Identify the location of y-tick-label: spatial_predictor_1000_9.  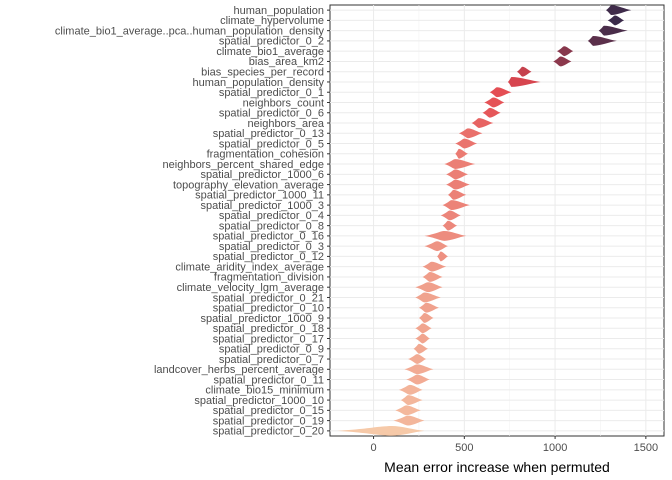
(262, 319).